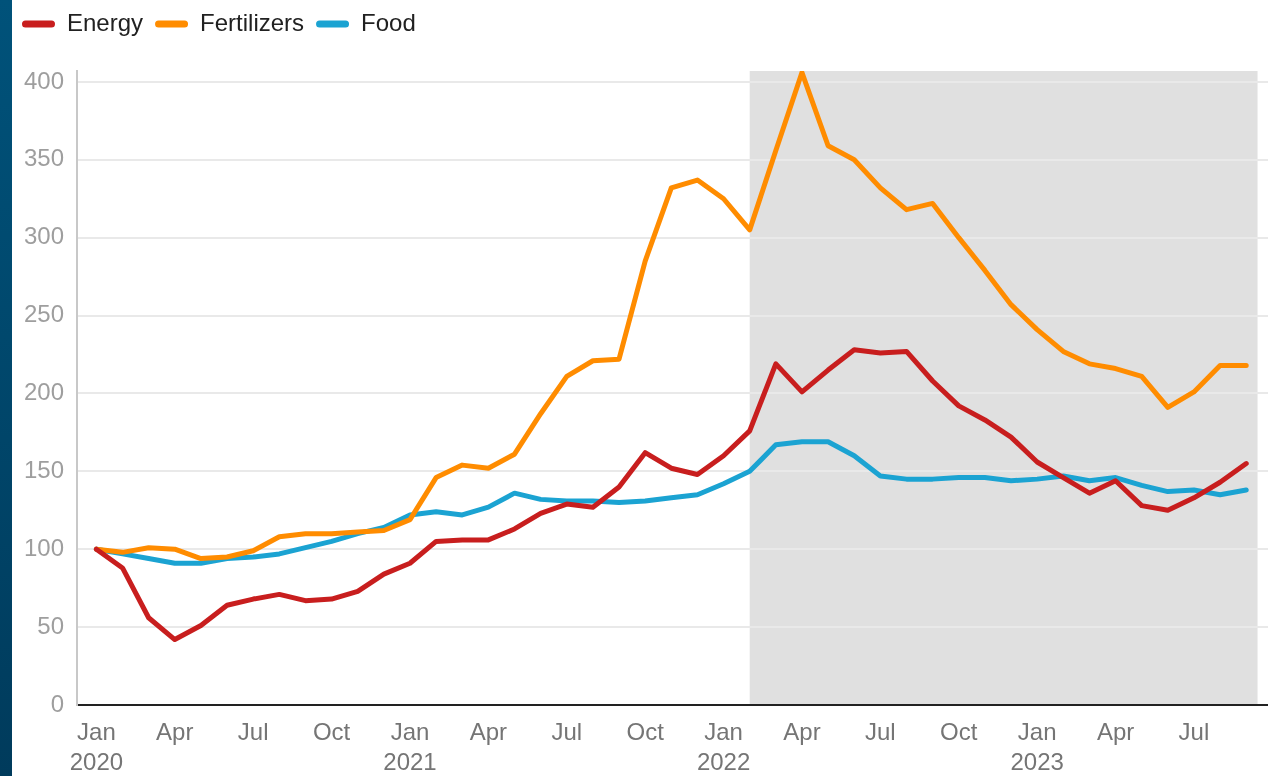 The image size is (1268, 776). What do you see at coordinates (96, 746) in the screenshot?
I see `x-tick-label: Jan 2020` at bounding box center [96, 746].